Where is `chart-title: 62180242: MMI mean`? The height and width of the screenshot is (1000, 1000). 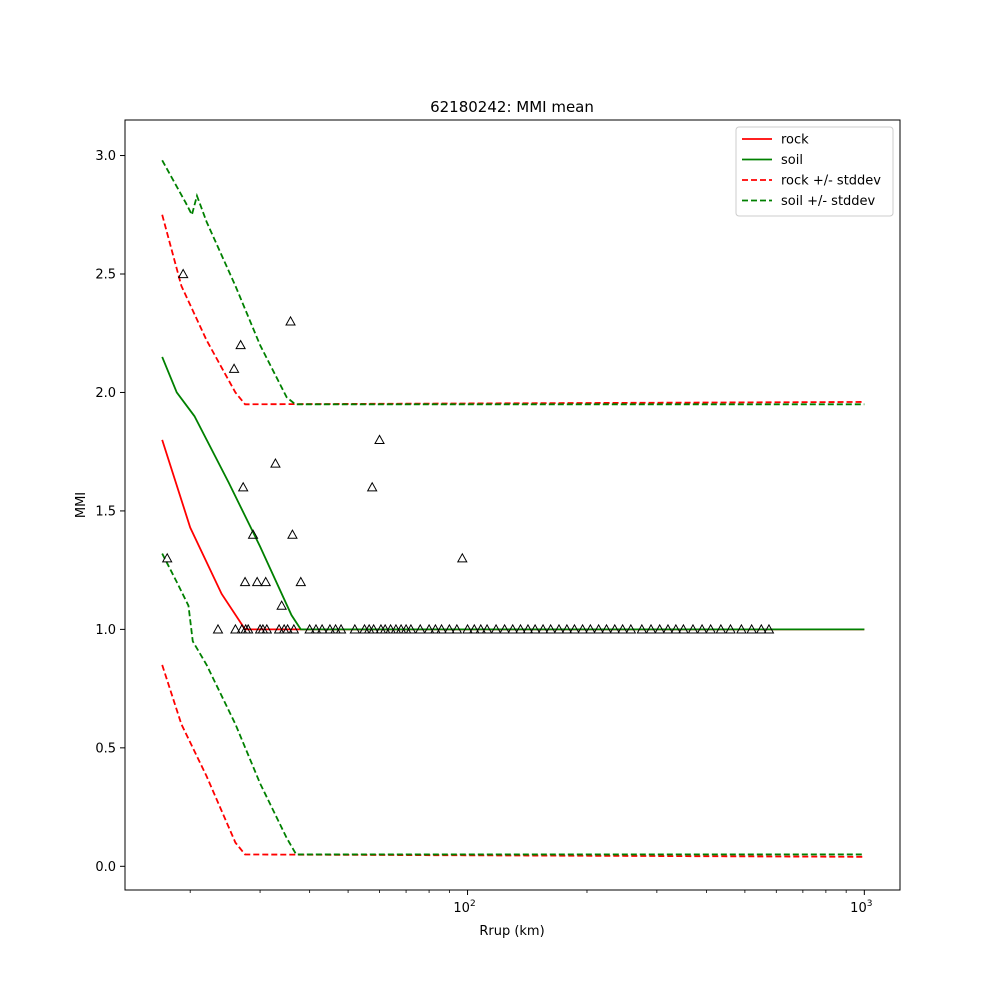
chart-title: 62180242: MMI mean is located at coordinates (512, 107).